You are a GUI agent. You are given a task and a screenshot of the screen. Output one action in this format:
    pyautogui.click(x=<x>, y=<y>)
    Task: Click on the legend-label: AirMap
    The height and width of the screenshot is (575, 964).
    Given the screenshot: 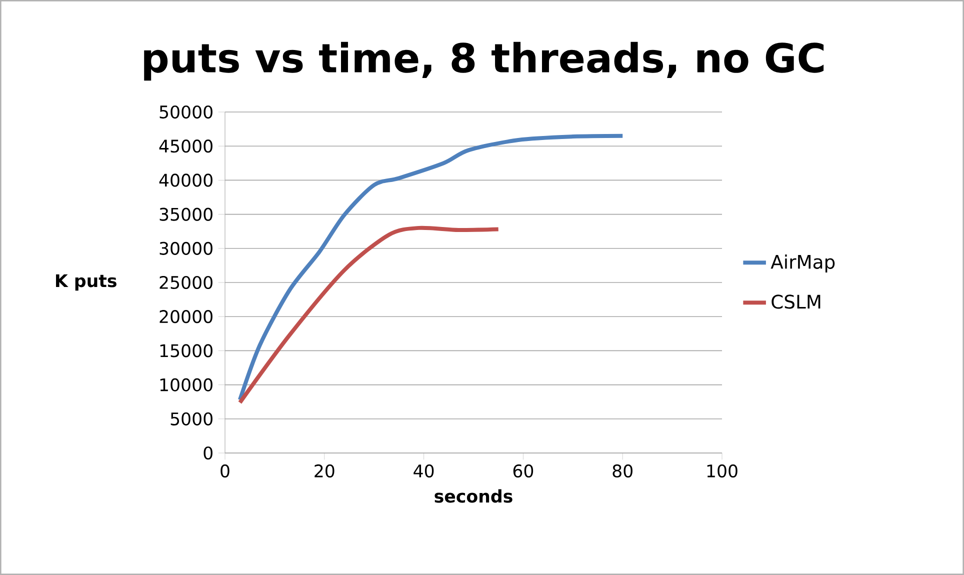 What is the action you would take?
    pyautogui.click(x=802, y=263)
    